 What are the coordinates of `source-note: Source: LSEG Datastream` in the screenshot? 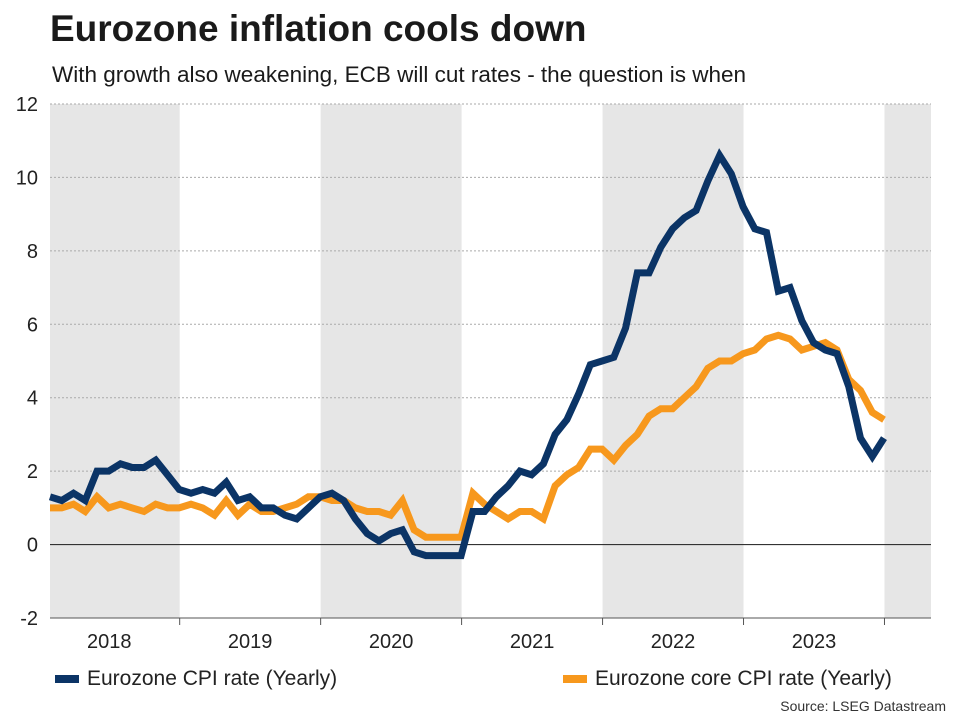 It's located at (863, 706).